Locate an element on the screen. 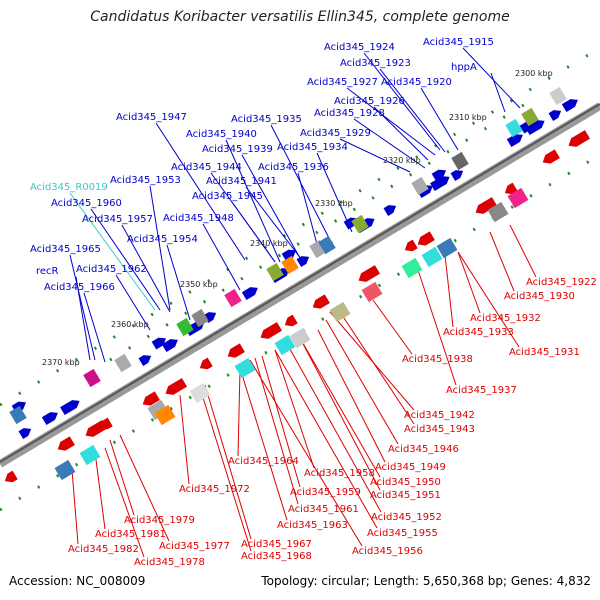 The height and width of the screenshot is (600, 600). forward-gene-label: Acid345_1948 is located at coordinates (198, 218).